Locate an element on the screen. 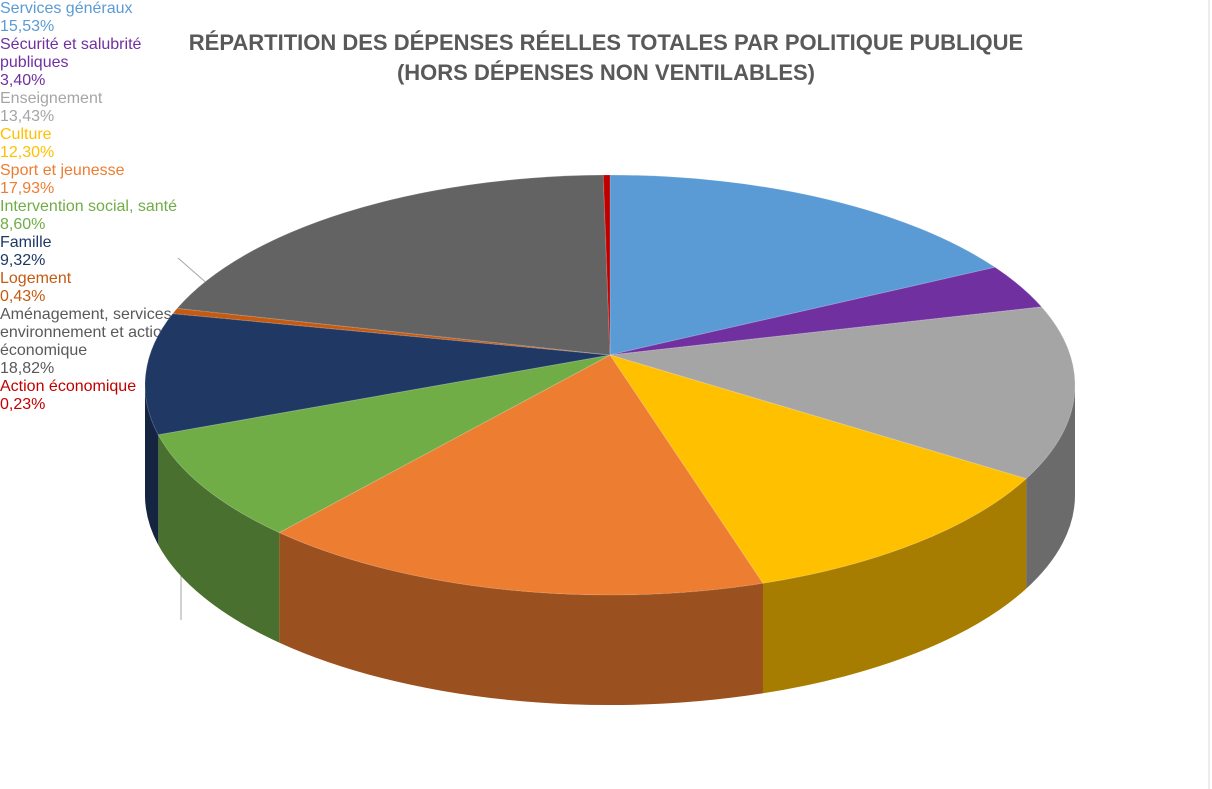  label-value: 15,53% is located at coordinates (27, 26).